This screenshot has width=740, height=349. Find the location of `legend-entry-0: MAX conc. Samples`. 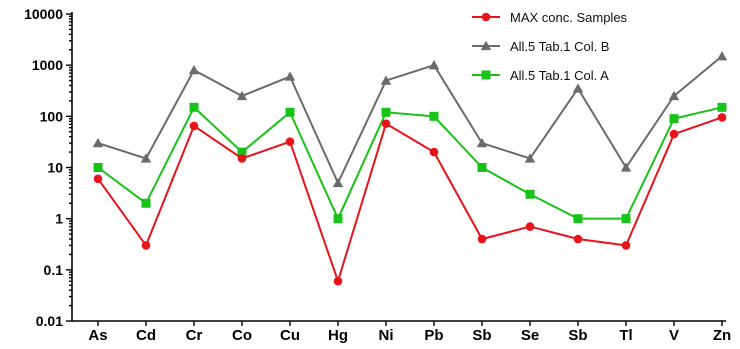

legend-entry-0: MAX conc. Samples is located at coordinates (550, 17).